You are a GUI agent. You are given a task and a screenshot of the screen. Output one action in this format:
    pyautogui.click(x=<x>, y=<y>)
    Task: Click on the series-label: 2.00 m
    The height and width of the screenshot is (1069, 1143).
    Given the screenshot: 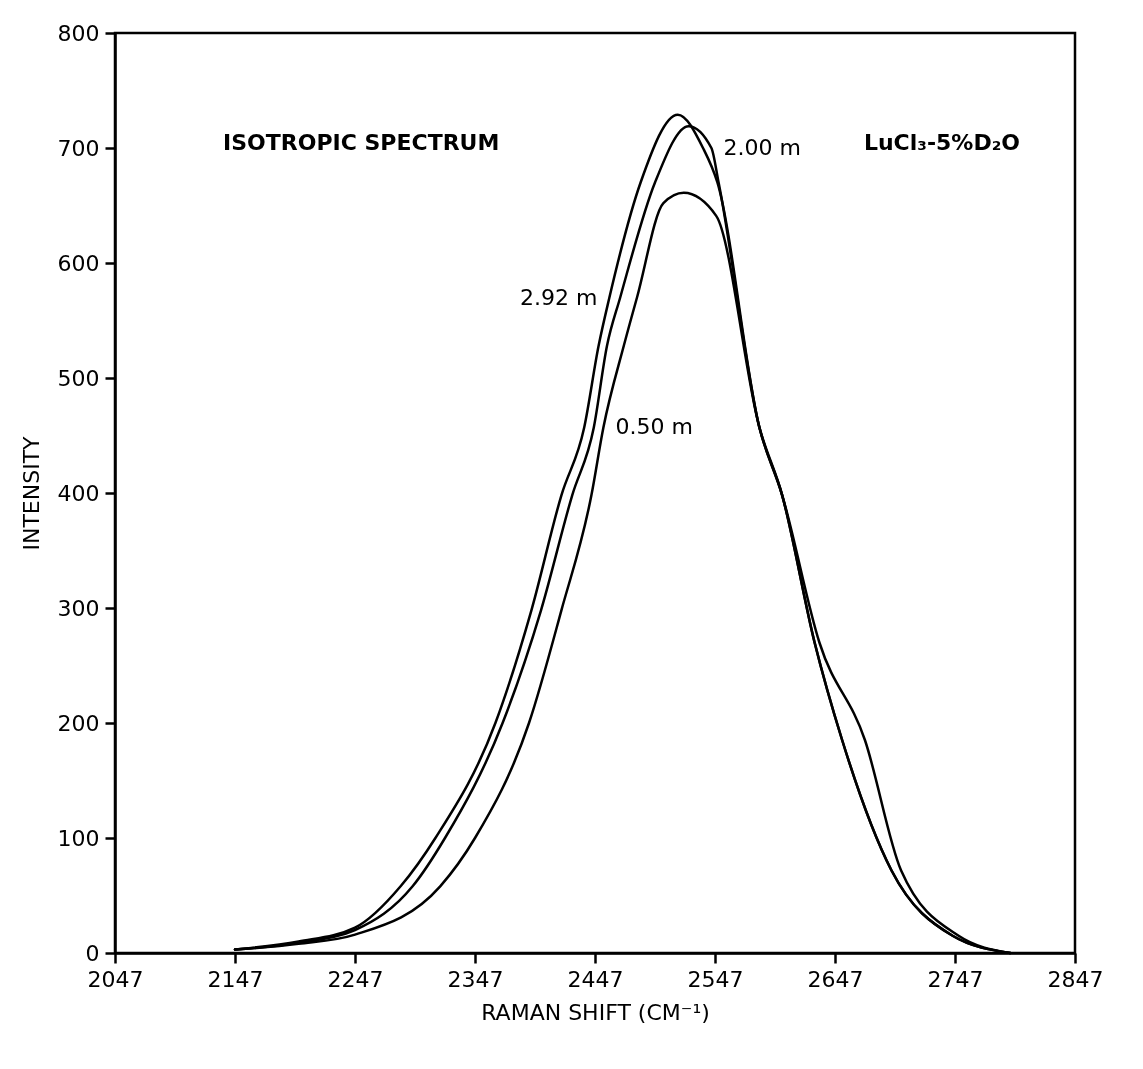 What is the action you would take?
    pyautogui.click(x=762, y=147)
    